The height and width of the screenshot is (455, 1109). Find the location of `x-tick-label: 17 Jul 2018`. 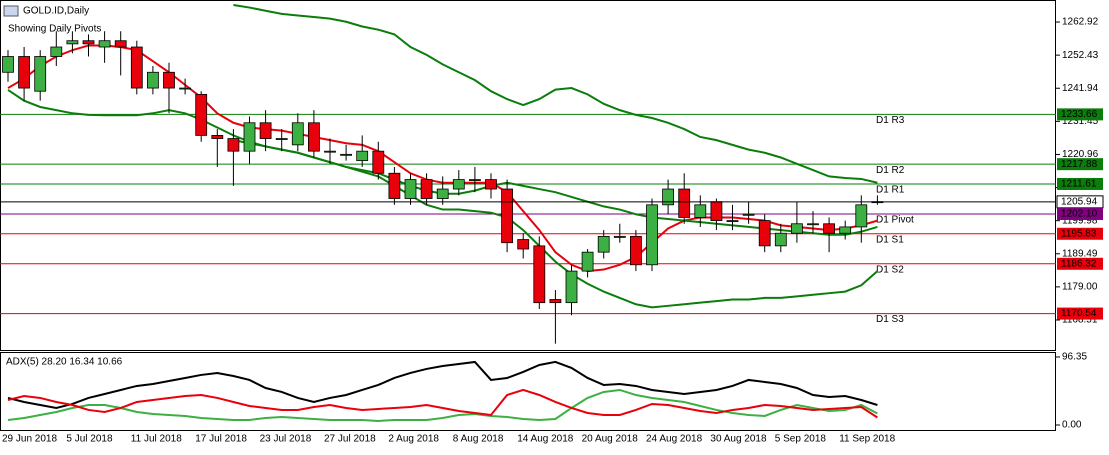

x-tick-label: 17 Jul 2018 is located at coordinates (221, 439).